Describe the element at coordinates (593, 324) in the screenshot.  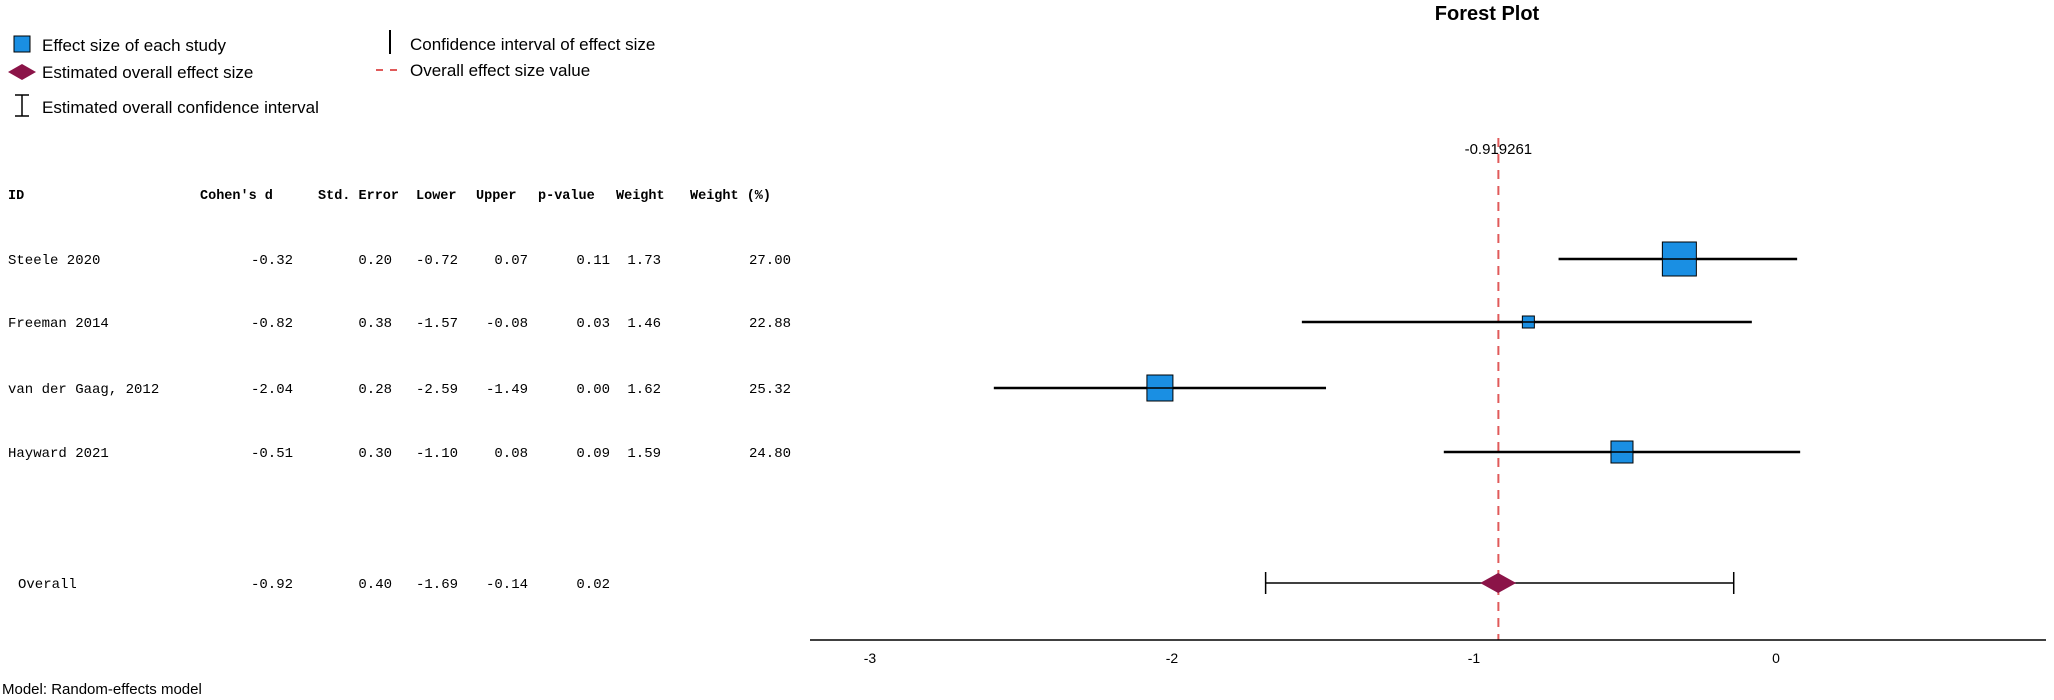
I see `study-1-p: 0.03` at that location.